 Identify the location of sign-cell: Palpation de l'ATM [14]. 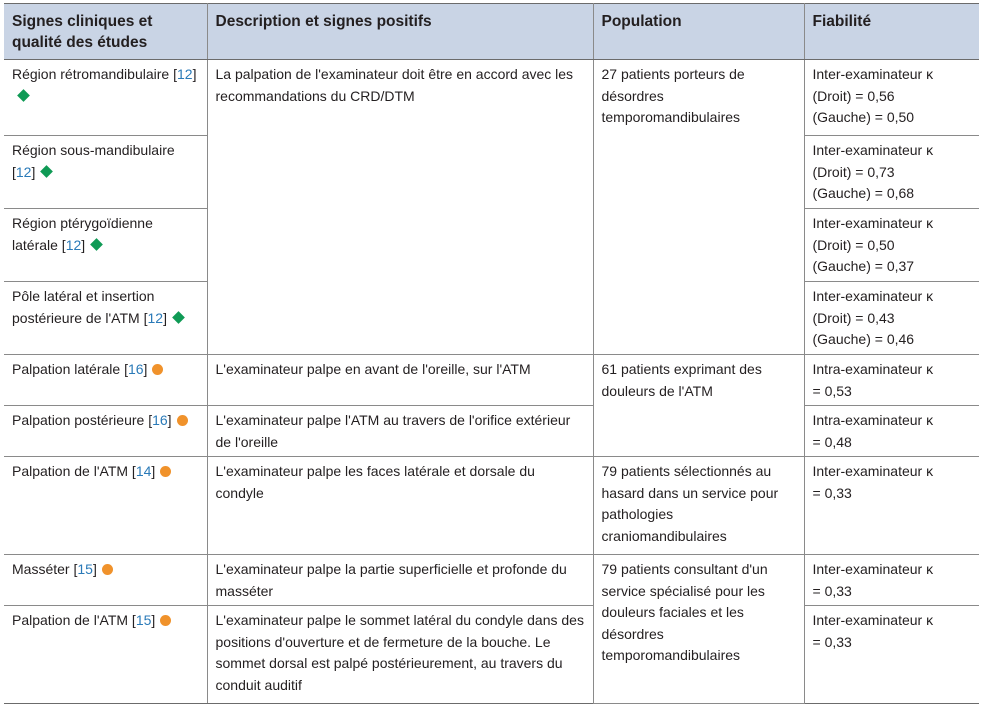
(106, 505).